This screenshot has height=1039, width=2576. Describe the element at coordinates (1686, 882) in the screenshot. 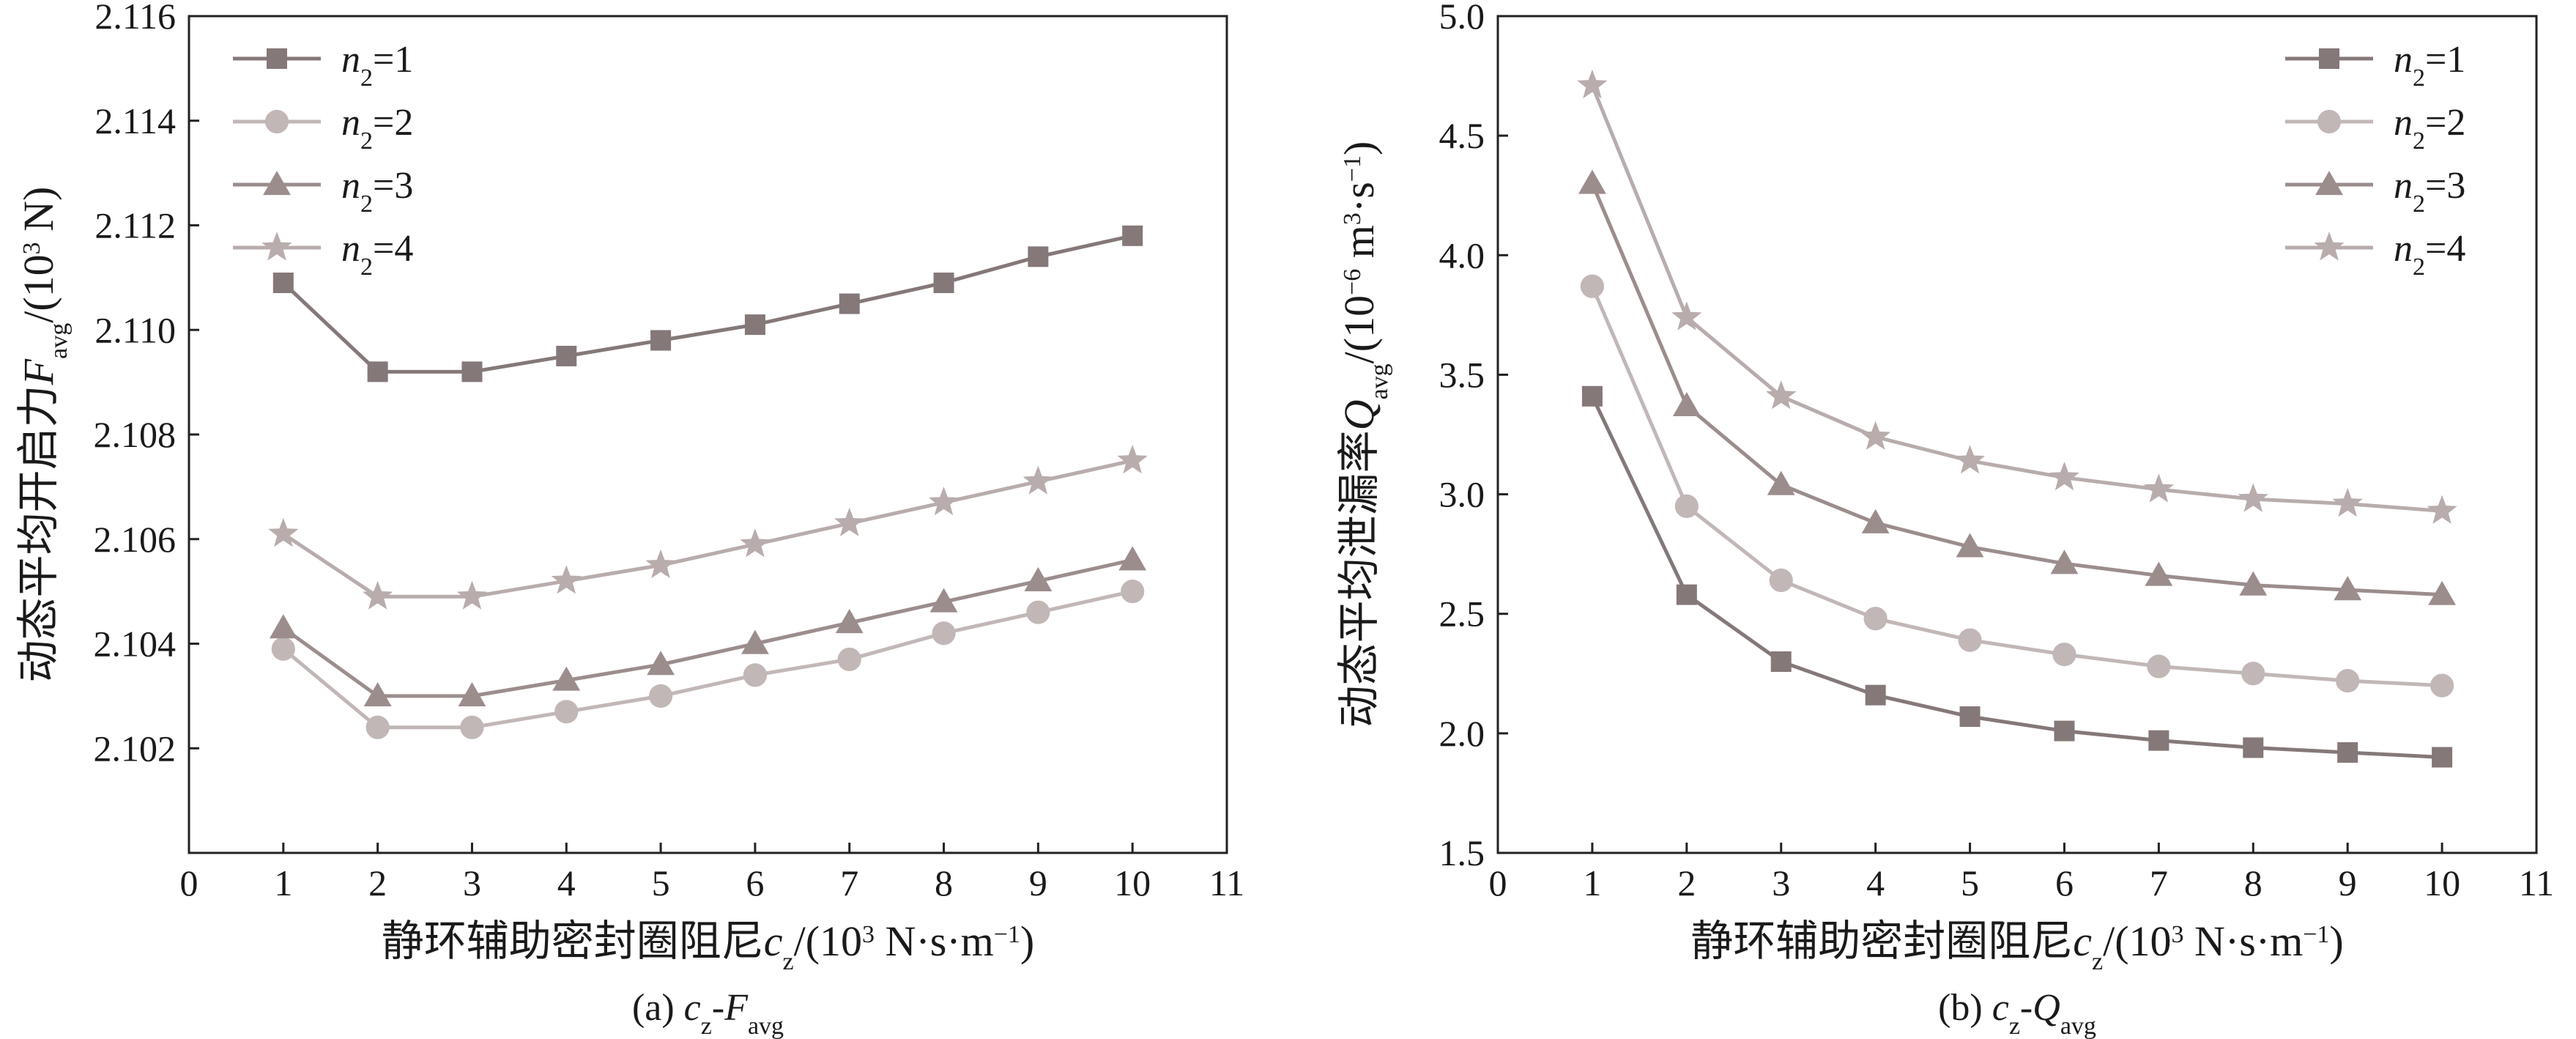

I see `chart-b-x-tick-label: 2` at that location.